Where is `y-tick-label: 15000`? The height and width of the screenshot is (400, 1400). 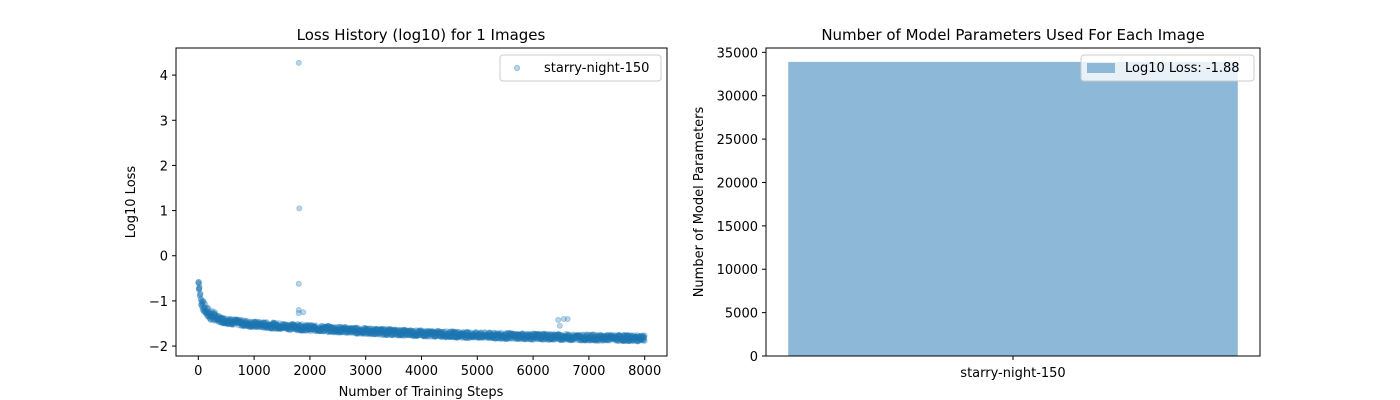
y-tick-label: 15000 is located at coordinates (737, 227).